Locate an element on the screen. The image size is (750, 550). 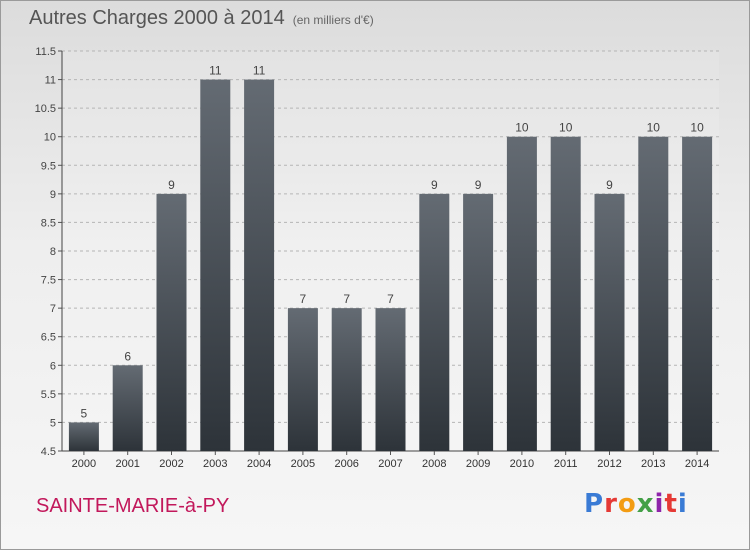
y-tick-label: 8.5 is located at coordinates (48, 223).